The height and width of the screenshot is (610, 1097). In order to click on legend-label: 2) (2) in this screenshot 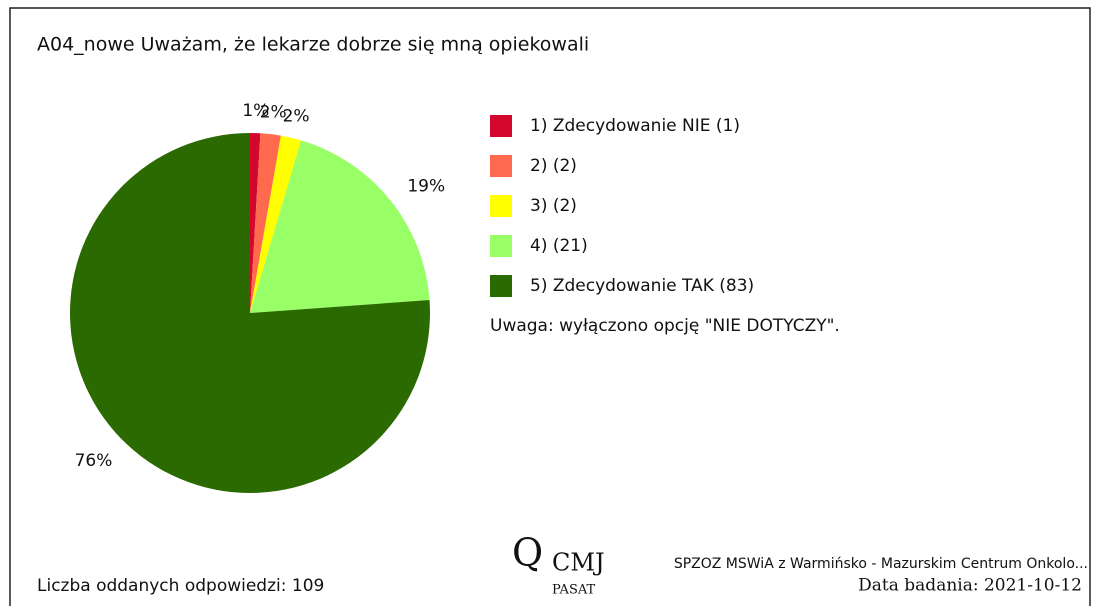, I will do `click(553, 166)`.